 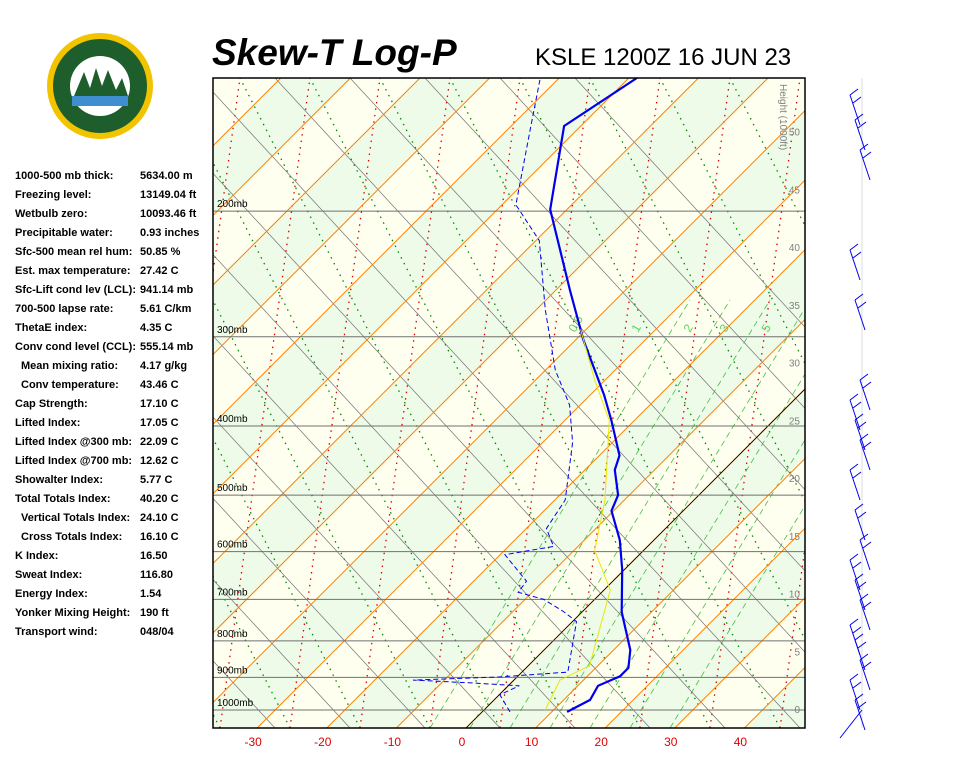 I want to click on stat-label: Yonker Mixing Height:, so click(x=73, y=613).